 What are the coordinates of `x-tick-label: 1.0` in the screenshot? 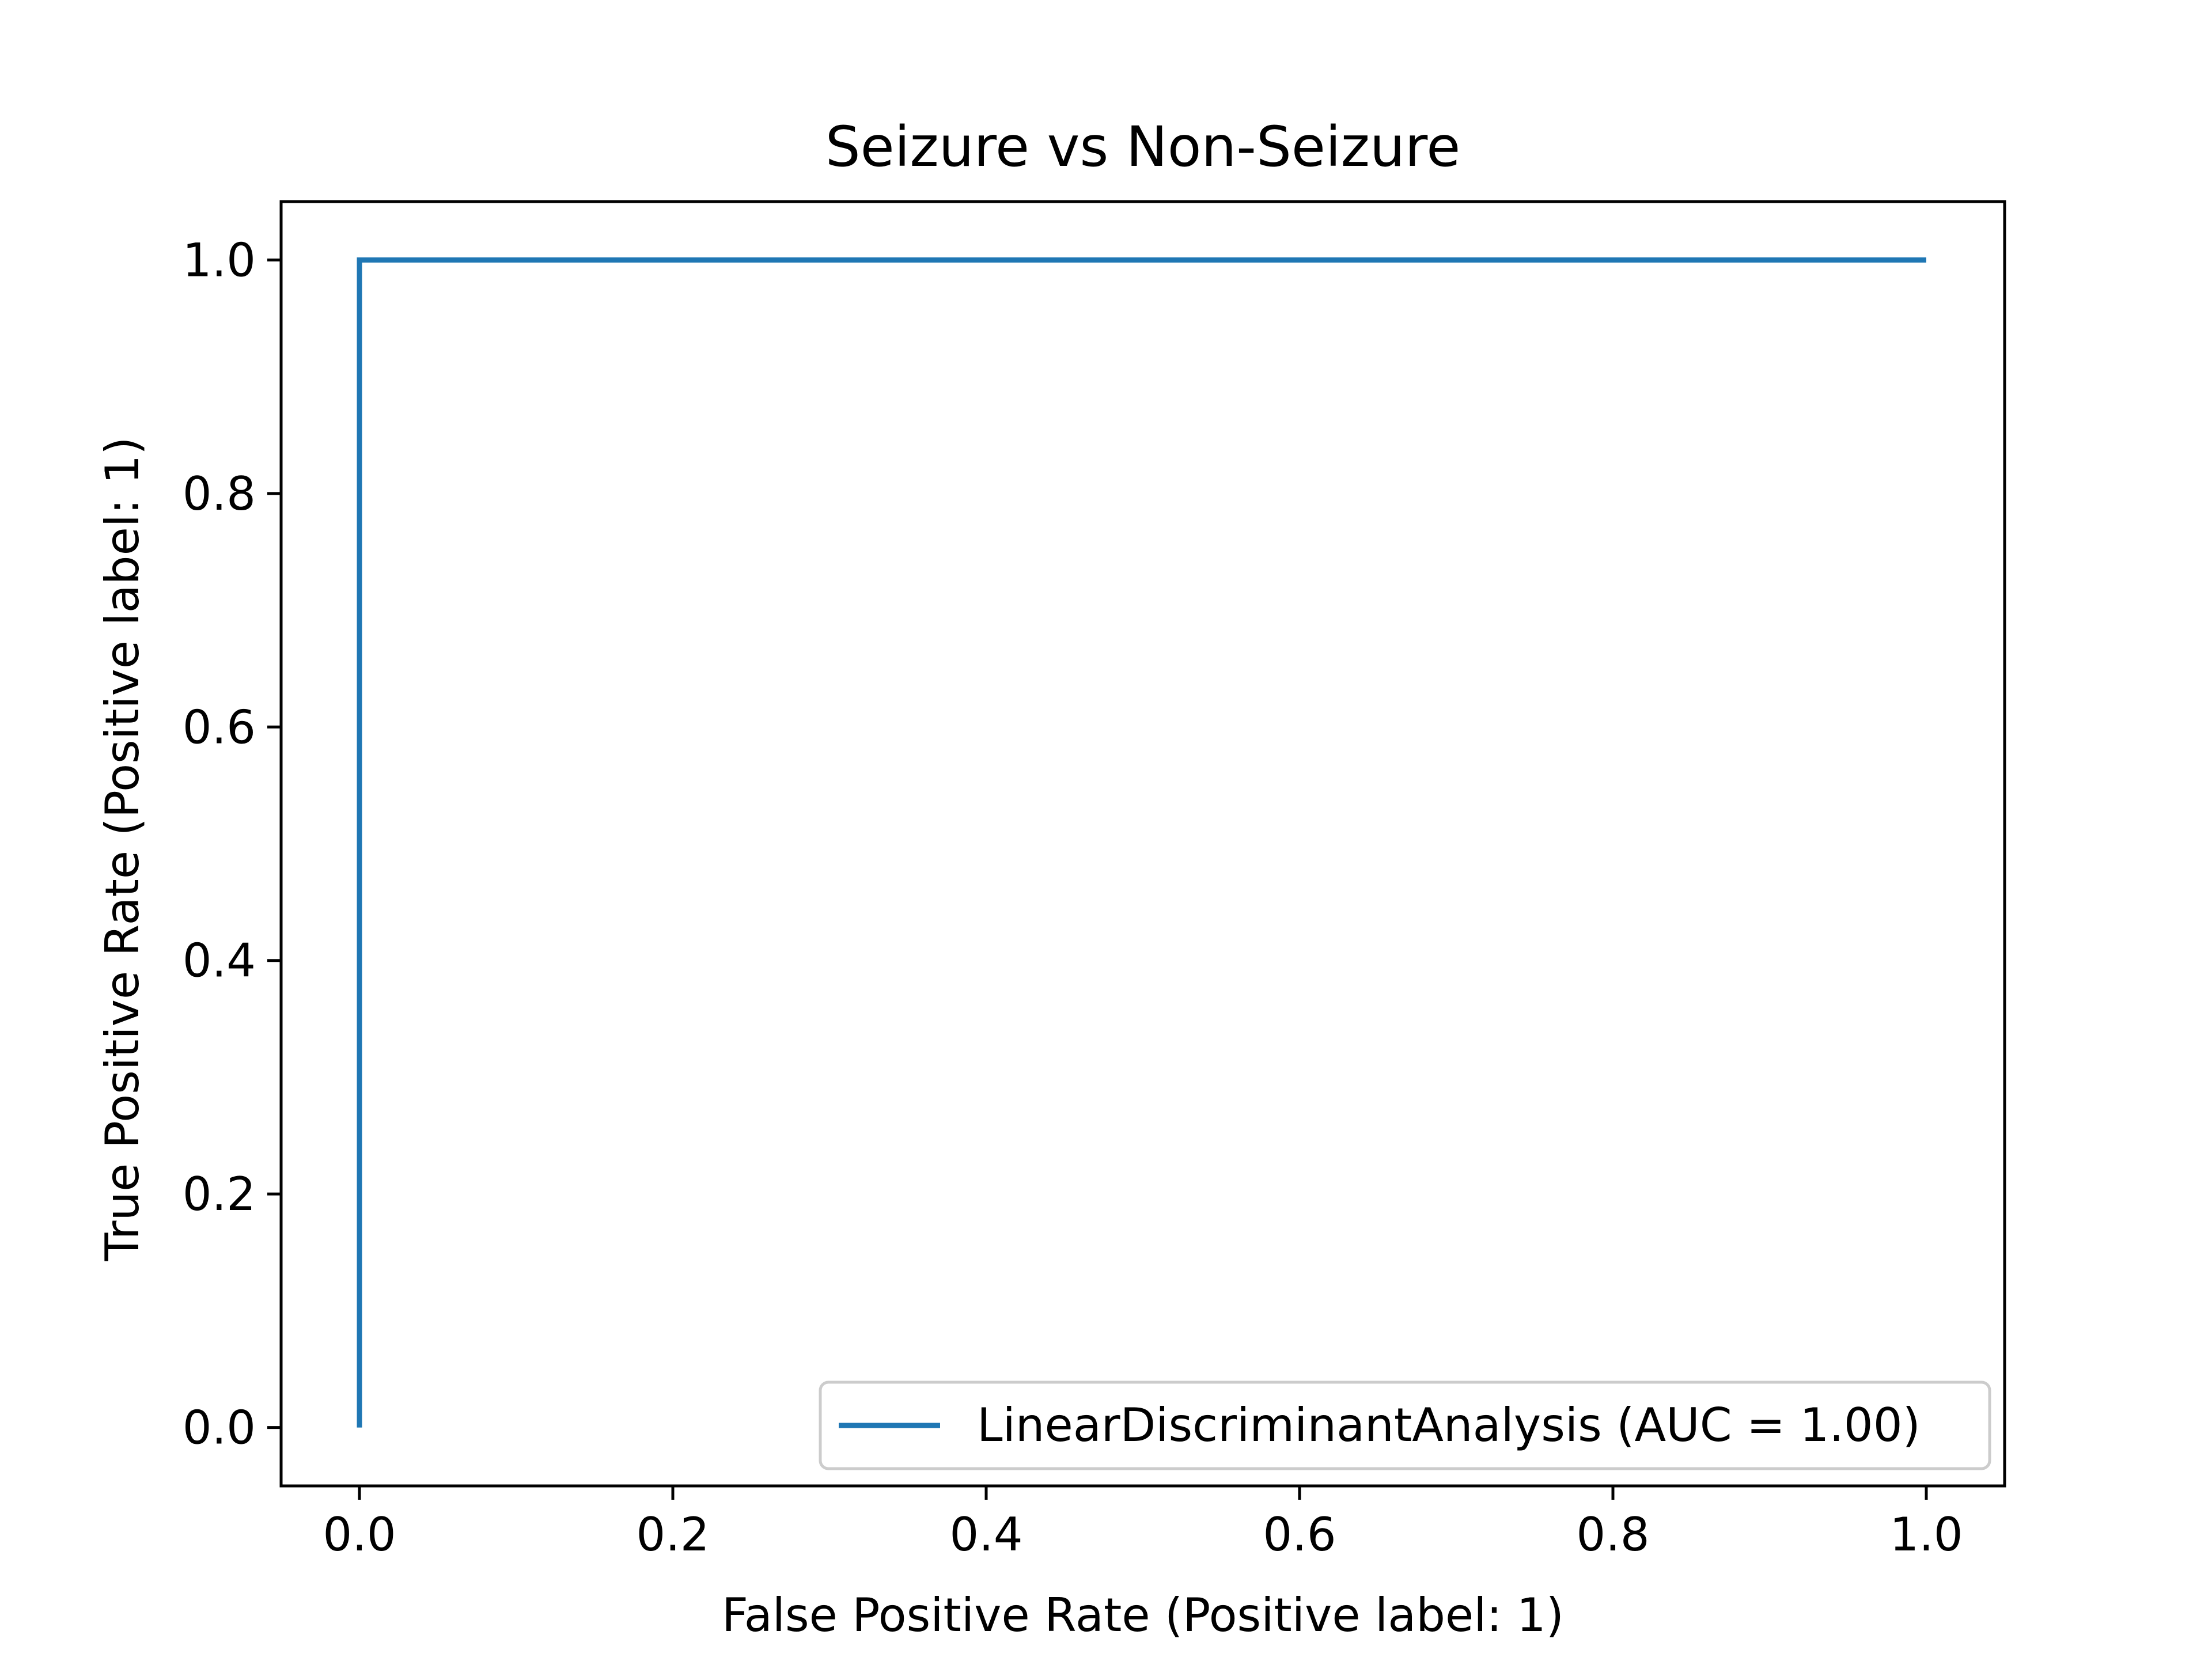 It's located at (1926, 1534).